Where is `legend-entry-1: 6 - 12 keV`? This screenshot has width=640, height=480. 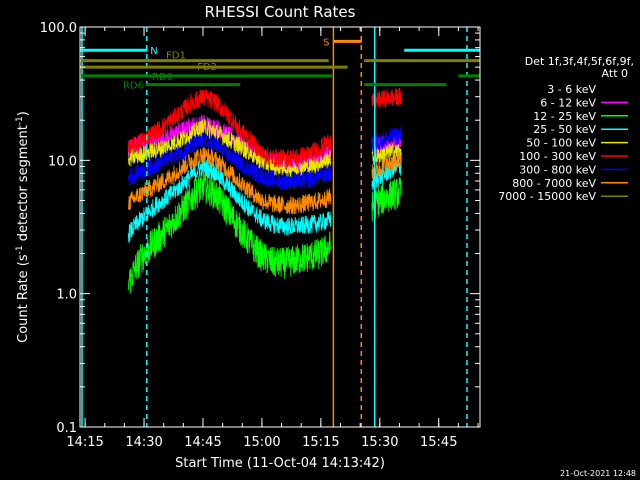 legend-entry-1: 6 - 12 keV is located at coordinates (568, 102).